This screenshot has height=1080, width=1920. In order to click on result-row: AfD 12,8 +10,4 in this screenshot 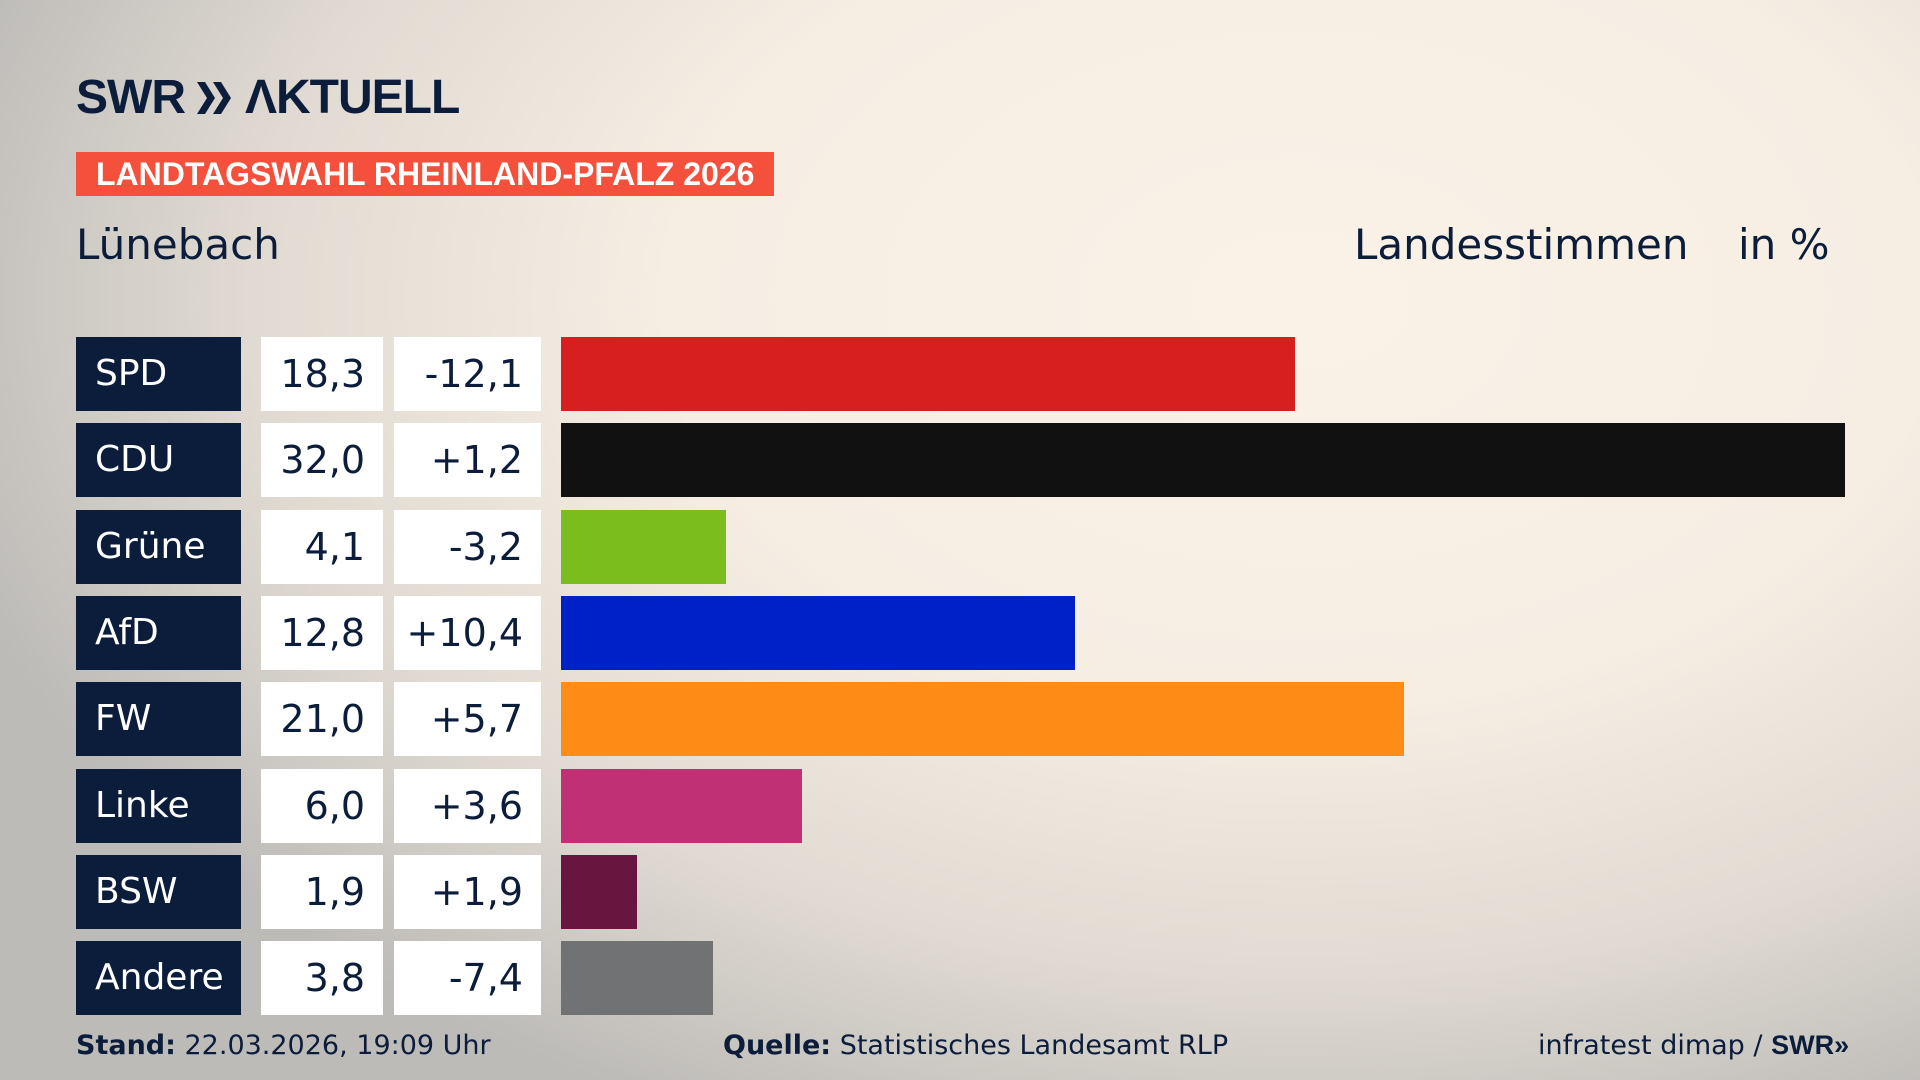, I will do `click(976, 632)`.